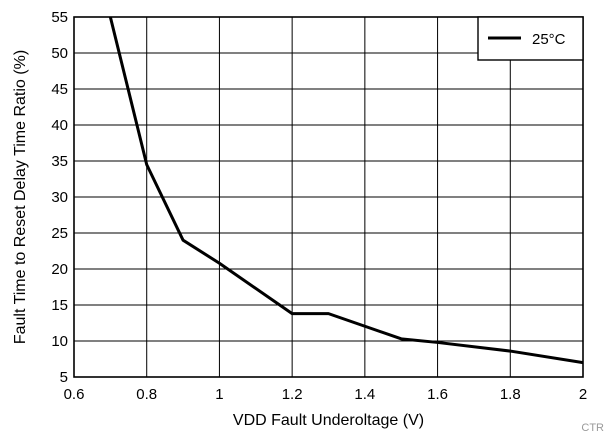  I want to click on x-tick-labels: 0.6 0.8 1 1.2 1.4 1.6 1.8 2, so click(326, 394).